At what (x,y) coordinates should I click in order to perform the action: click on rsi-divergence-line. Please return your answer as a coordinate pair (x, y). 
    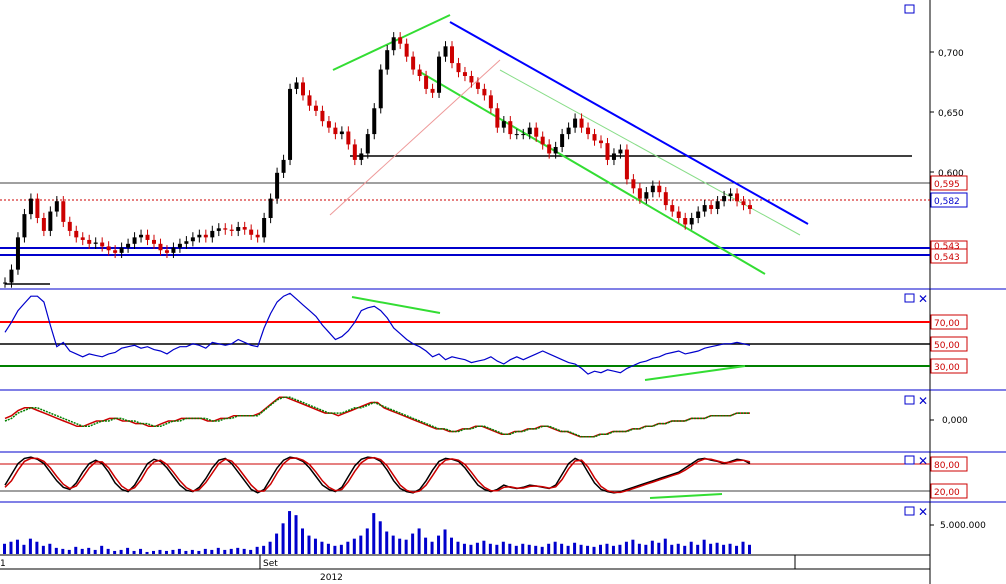
    Looking at the image, I should click on (396, 305).